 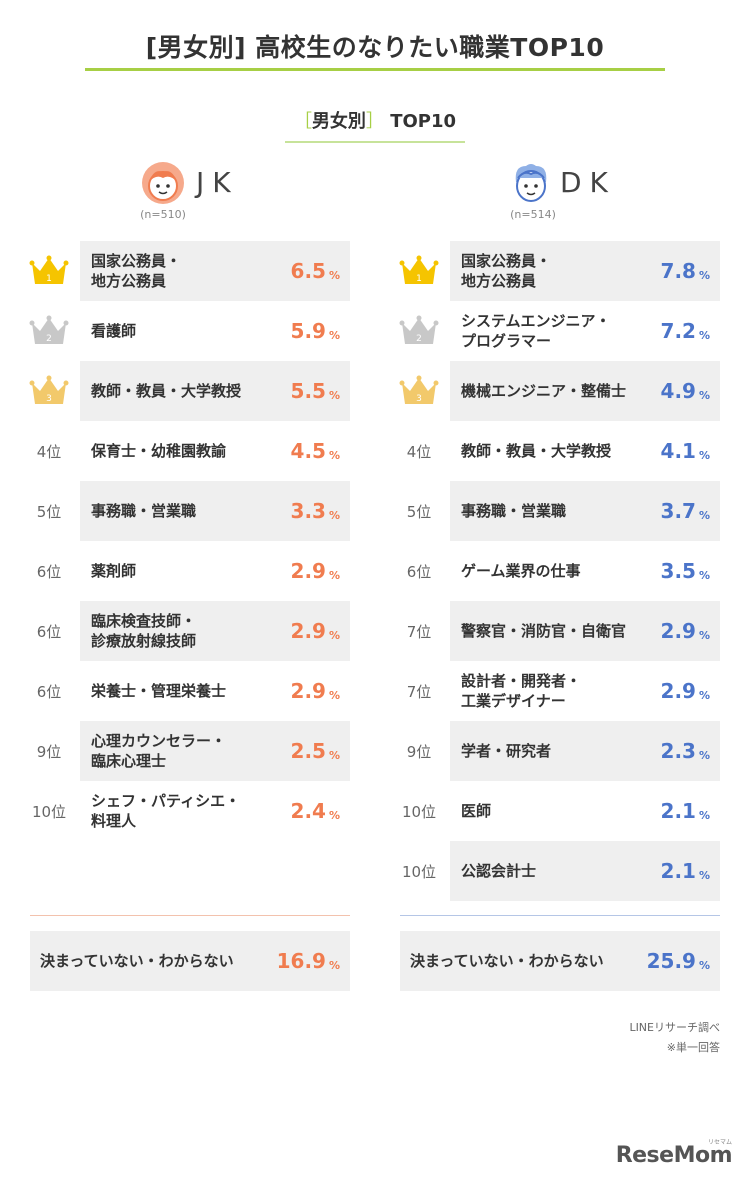 I want to click on job-cell: 心理カウンセラー・ 臨床心理士 2.5%, so click(x=215, y=751).